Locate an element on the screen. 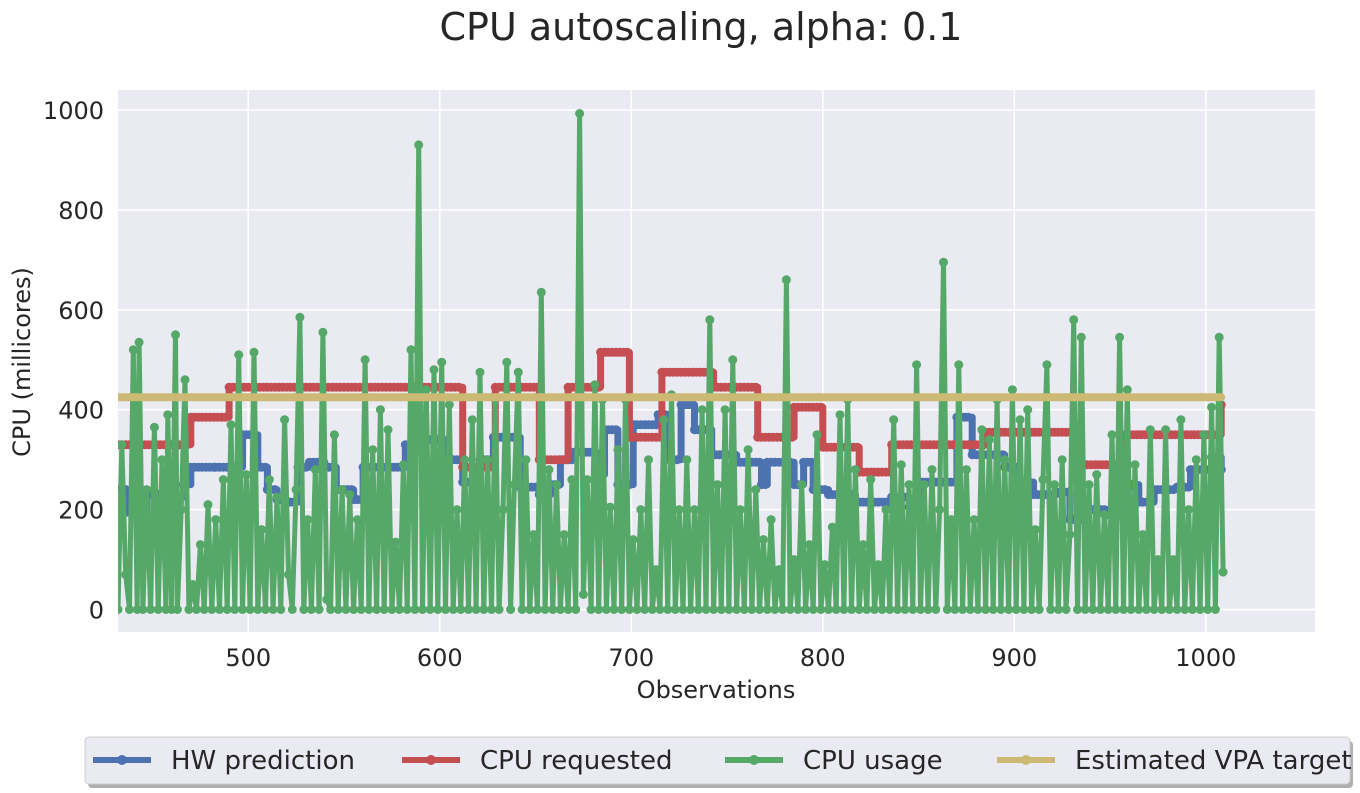 The image size is (1360, 793). legend-label: Estimated VPA target is located at coordinates (1213, 761).